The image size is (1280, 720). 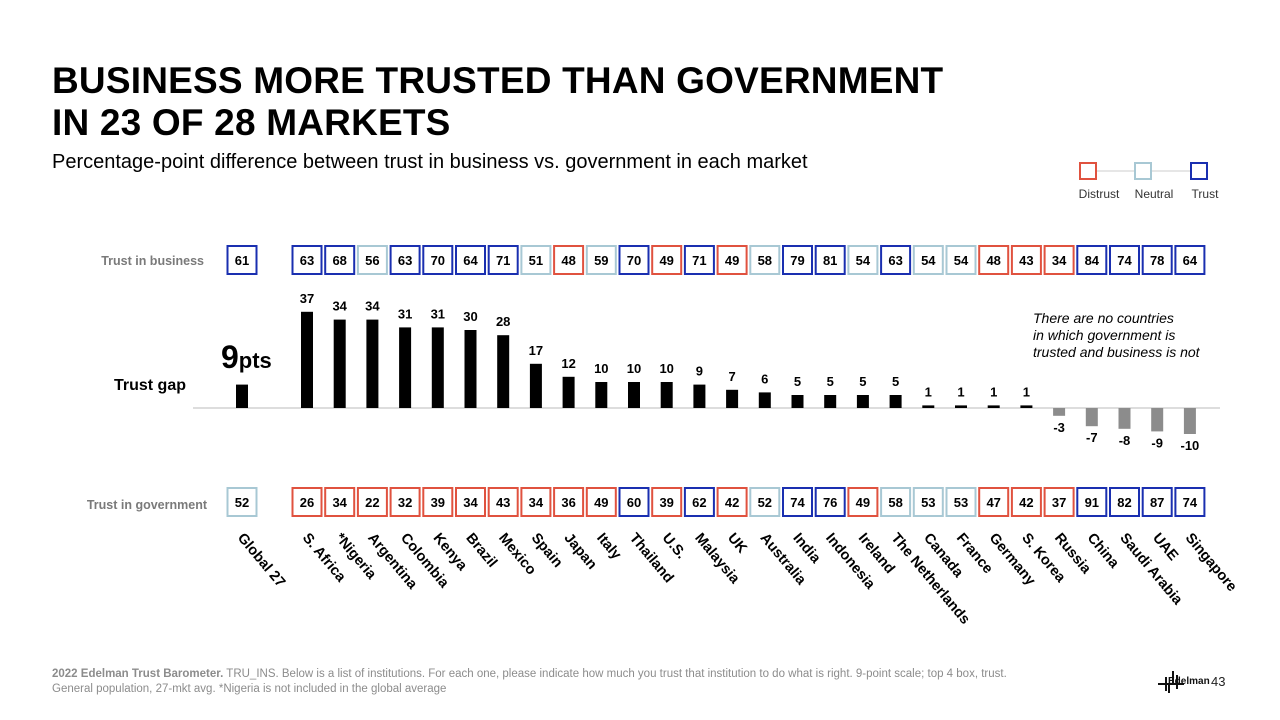 I want to click on global-gap-value: 9, so click(x=230, y=357).